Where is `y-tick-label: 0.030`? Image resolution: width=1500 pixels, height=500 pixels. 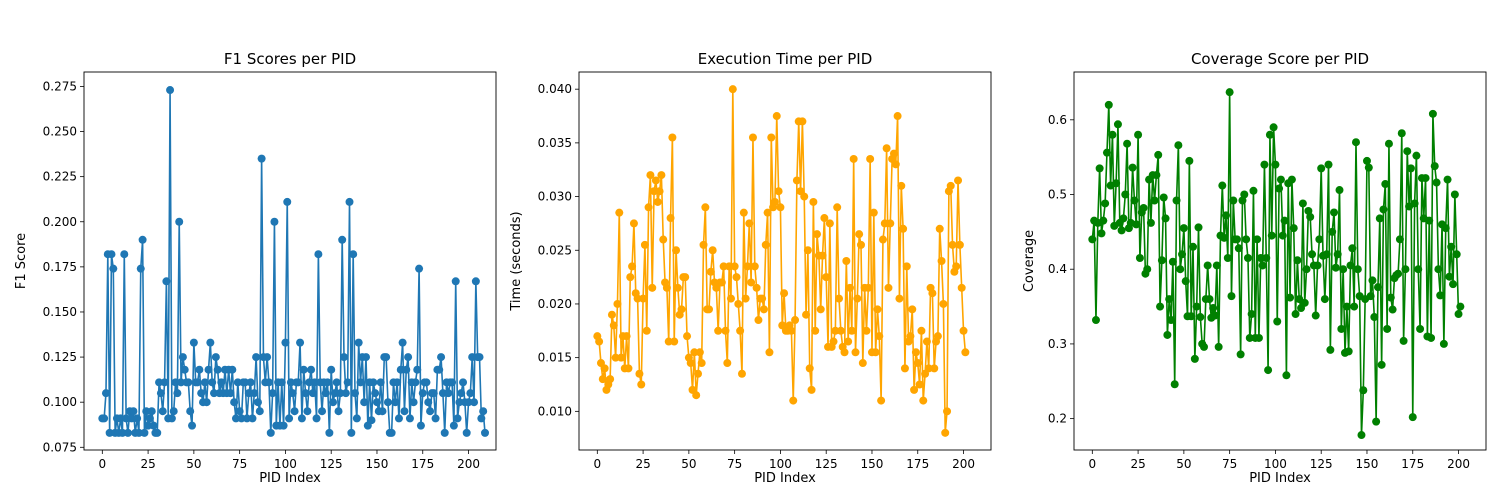 y-tick-label: 0.030 is located at coordinates (555, 197).